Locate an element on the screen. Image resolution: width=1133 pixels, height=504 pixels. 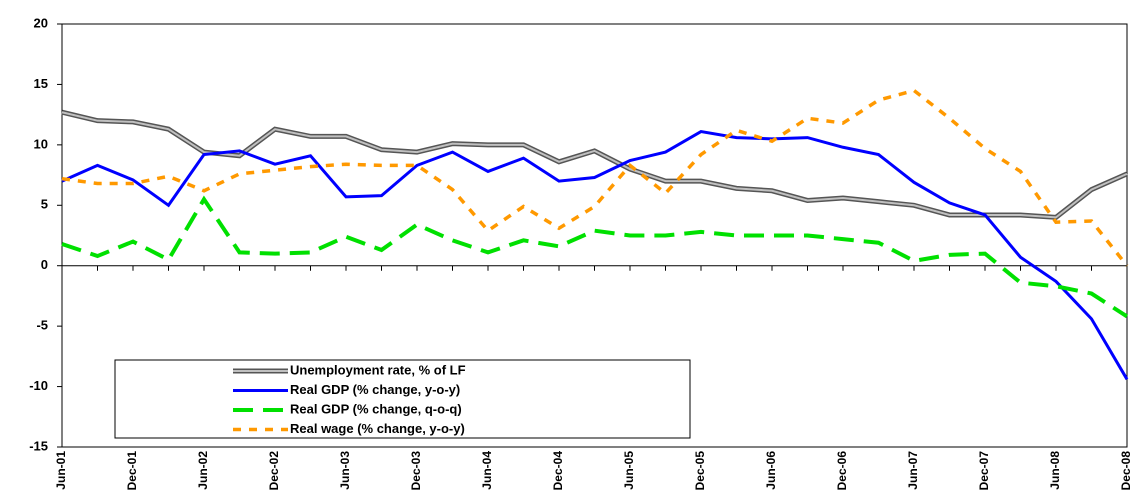
x-tick-label: Jun-01 is located at coordinates (61, 470).